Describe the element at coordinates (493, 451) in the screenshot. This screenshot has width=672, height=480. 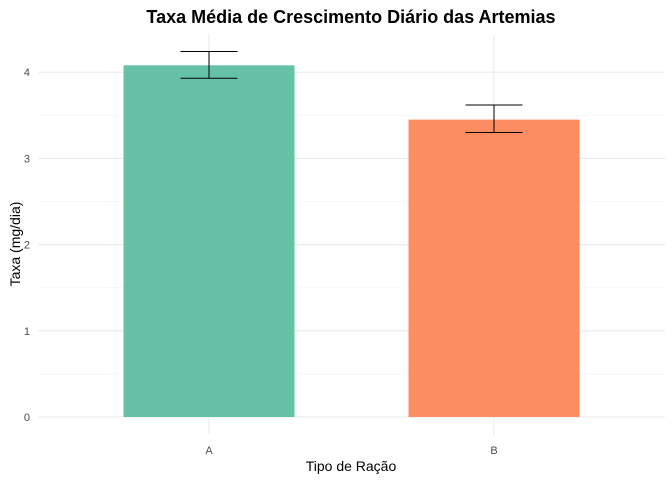
I see `x-tick-label: B` at that location.